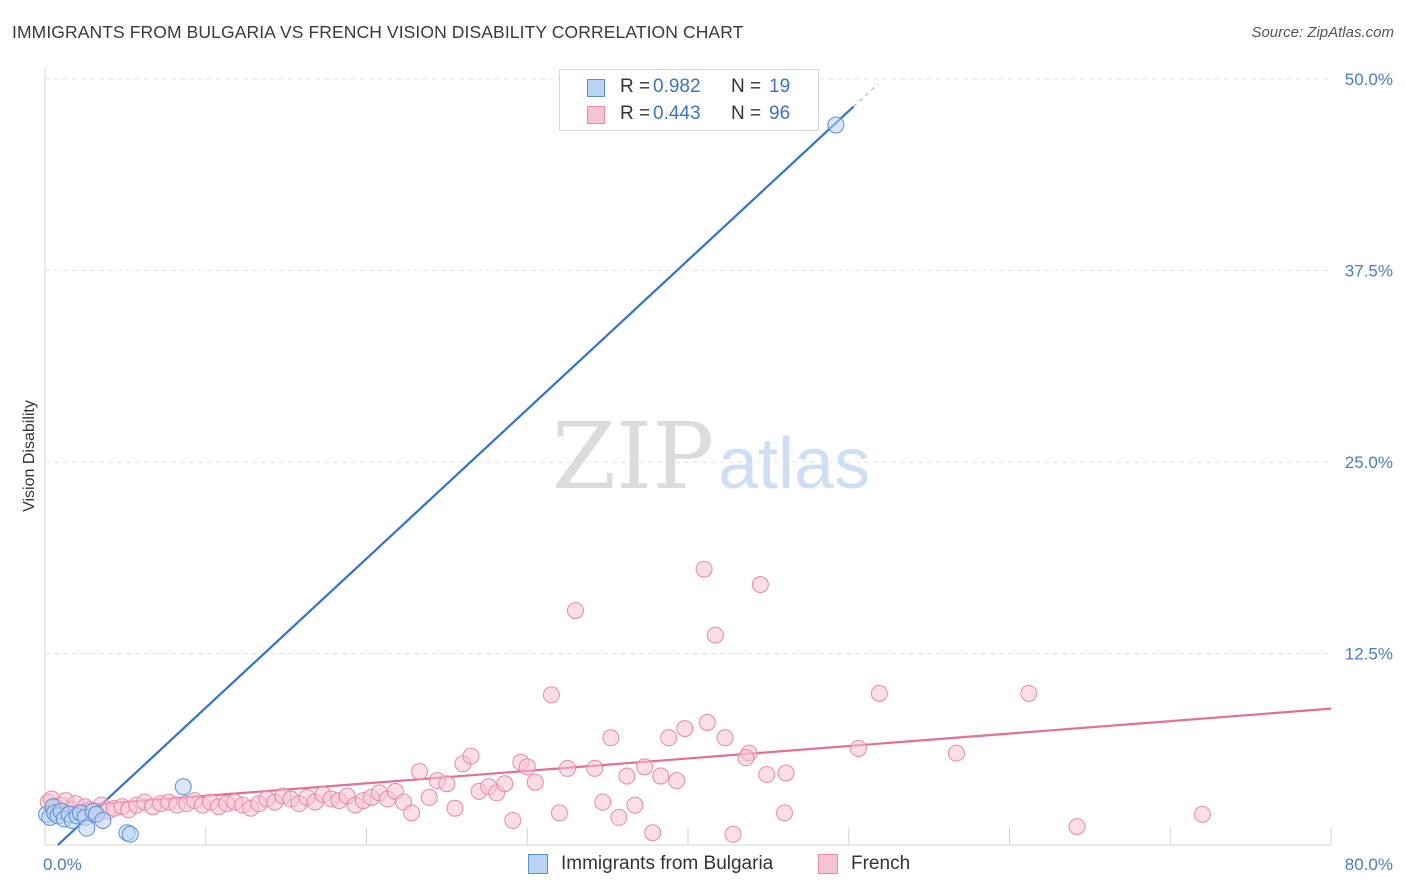  I want to click on source-credit: Source: ZipAtlas.com, so click(1322, 32).